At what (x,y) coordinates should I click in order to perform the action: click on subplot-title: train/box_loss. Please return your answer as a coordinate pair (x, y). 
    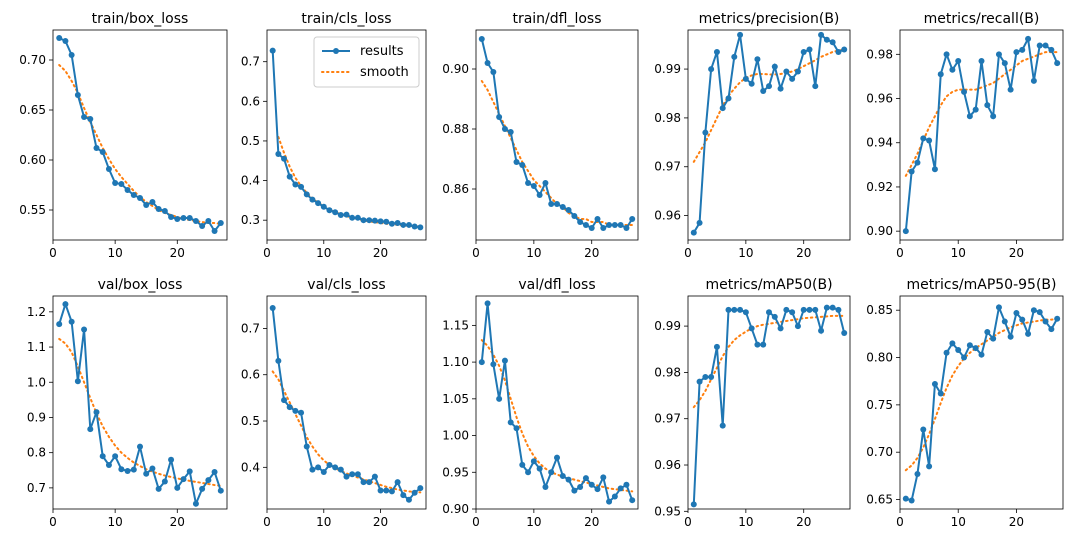
    Looking at the image, I should click on (140, 19).